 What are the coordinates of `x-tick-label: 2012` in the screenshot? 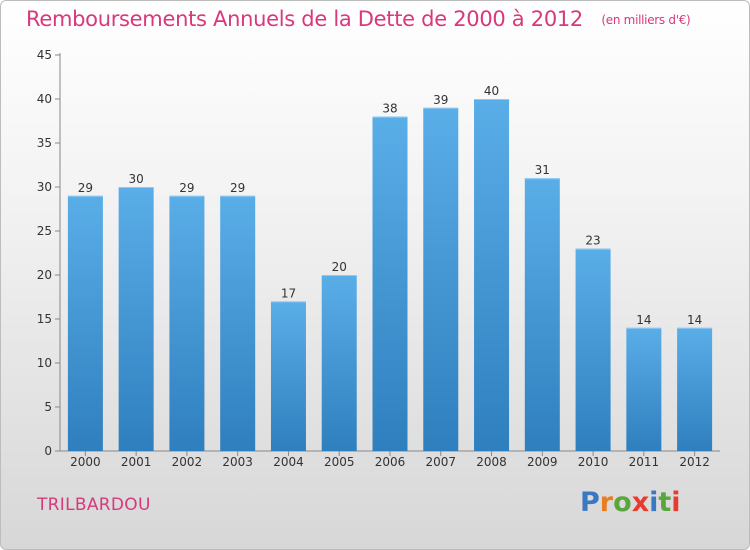 It's located at (694, 462).